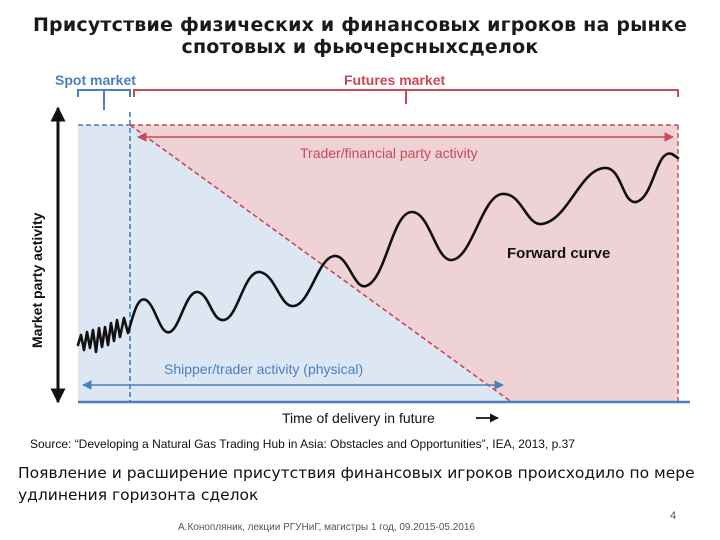 This screenshot has width=720, height=540. I want to click on y-axis-label: Market party activity, so click(37, 280).